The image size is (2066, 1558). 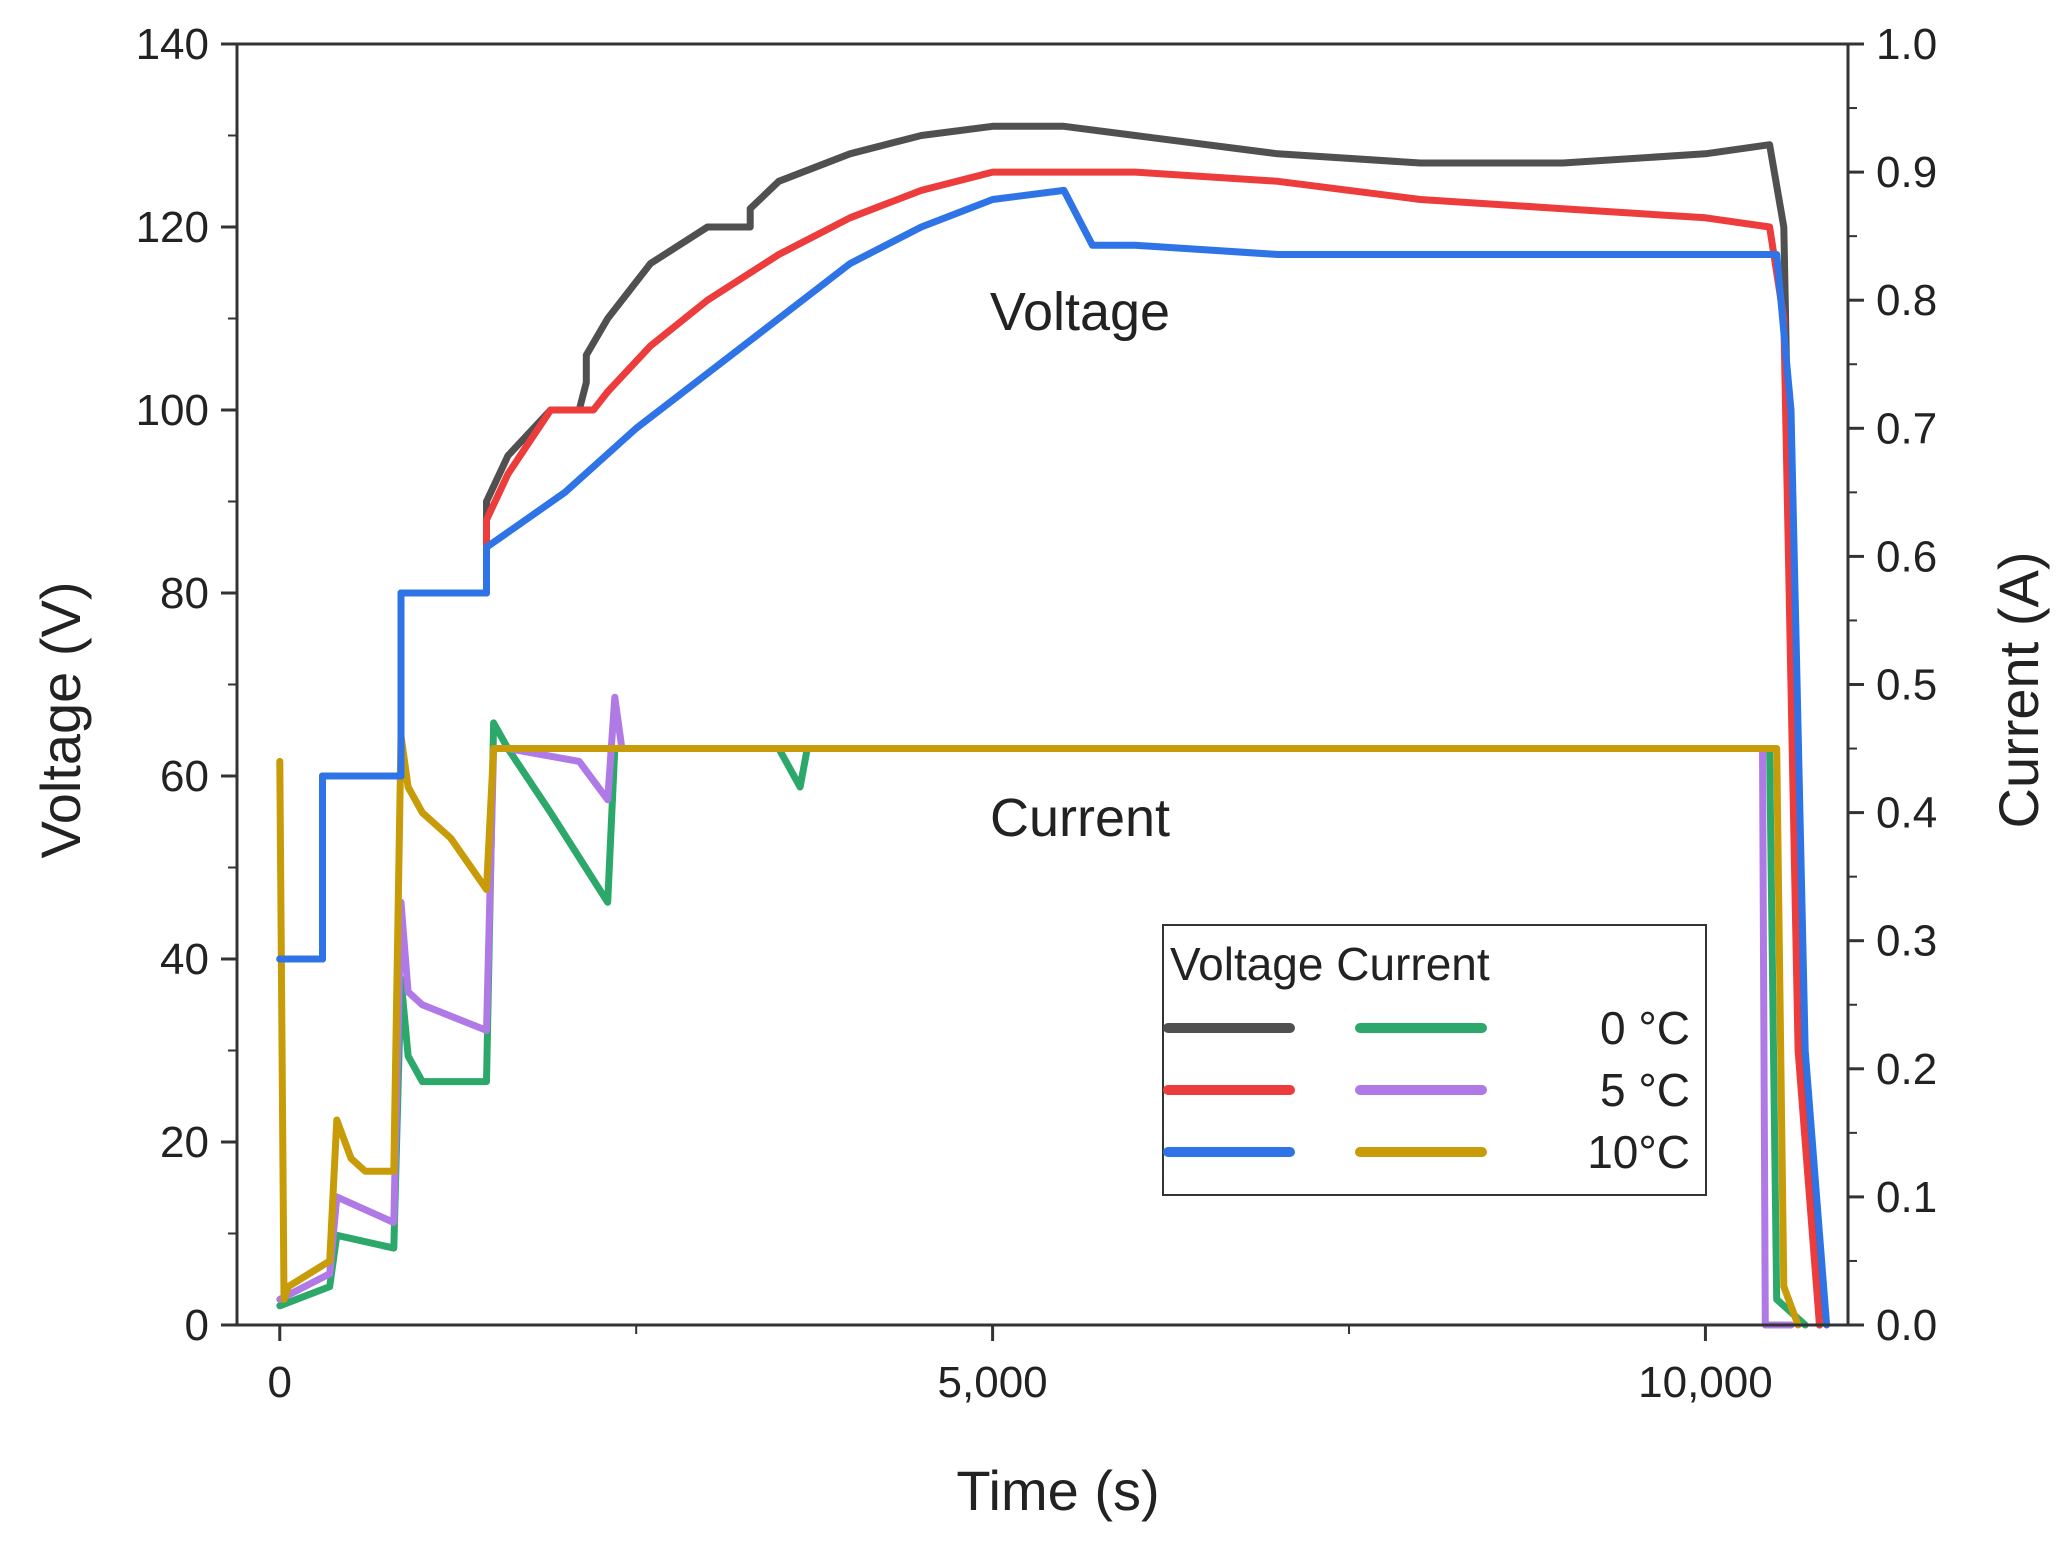 I want to click on y2-tick-label: 0.7, so click(x=1906, y=428).